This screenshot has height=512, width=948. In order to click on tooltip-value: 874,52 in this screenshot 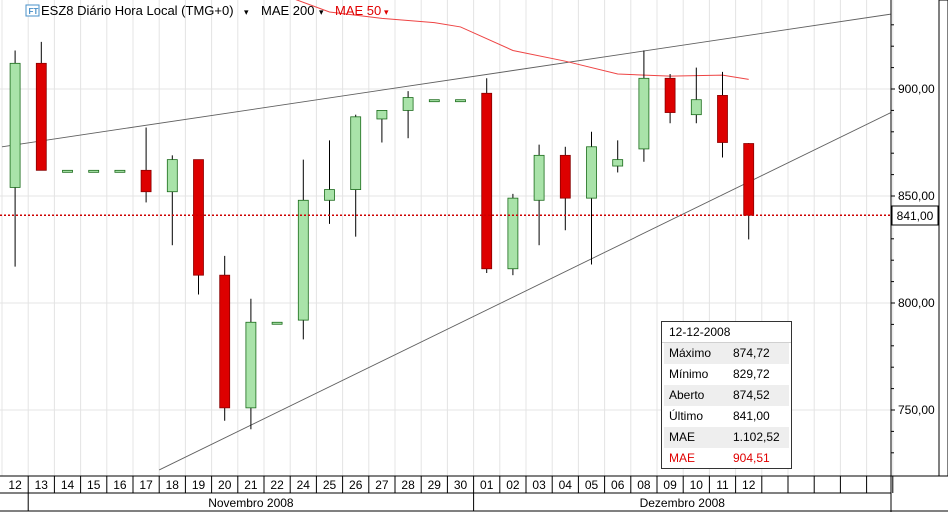, I will do `click(751, 395)`.